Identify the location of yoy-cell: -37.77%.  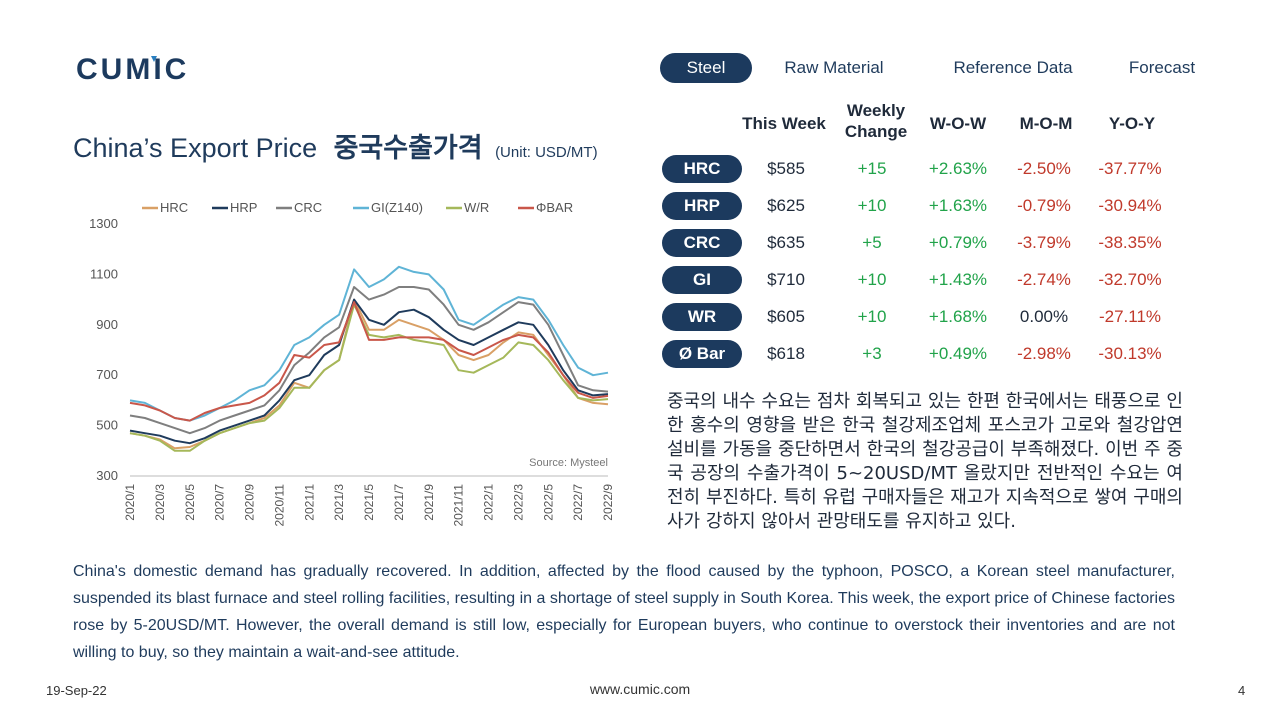
(1130, 168).